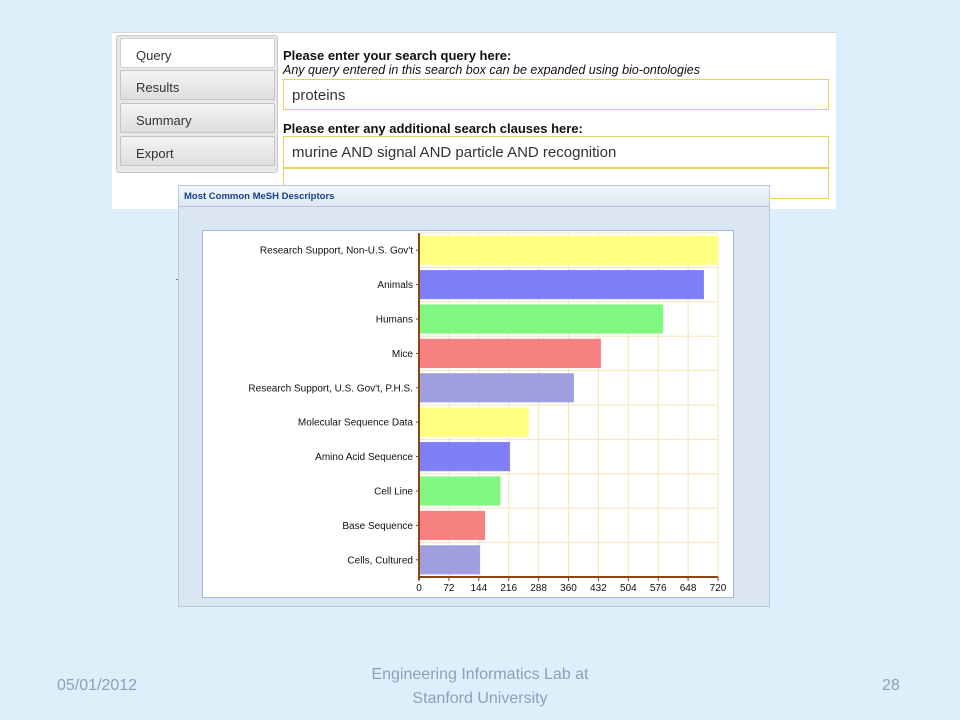 Image resolution: width=960 pixels, height=720 pixels. Describe the element at coordinates (397, 55) in the screenshot. I see `query-heading: Please enter your search query here:` at that location.